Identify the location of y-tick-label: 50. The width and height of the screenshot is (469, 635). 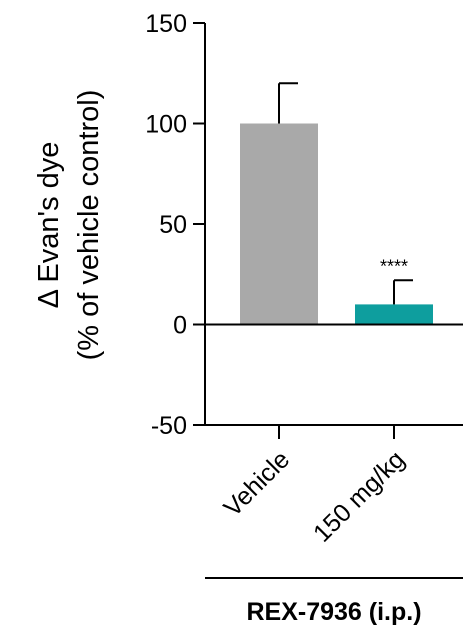
(173, 225).